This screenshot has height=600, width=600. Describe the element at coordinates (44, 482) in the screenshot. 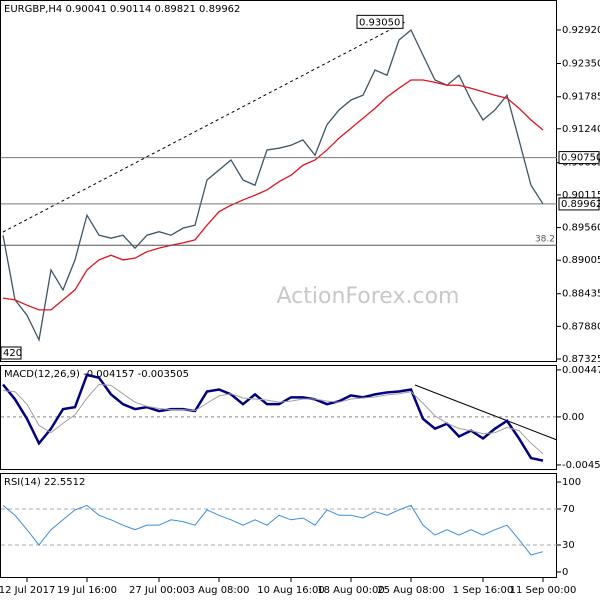

I see `panel-title: RSI(14) 22.5512` at that location.